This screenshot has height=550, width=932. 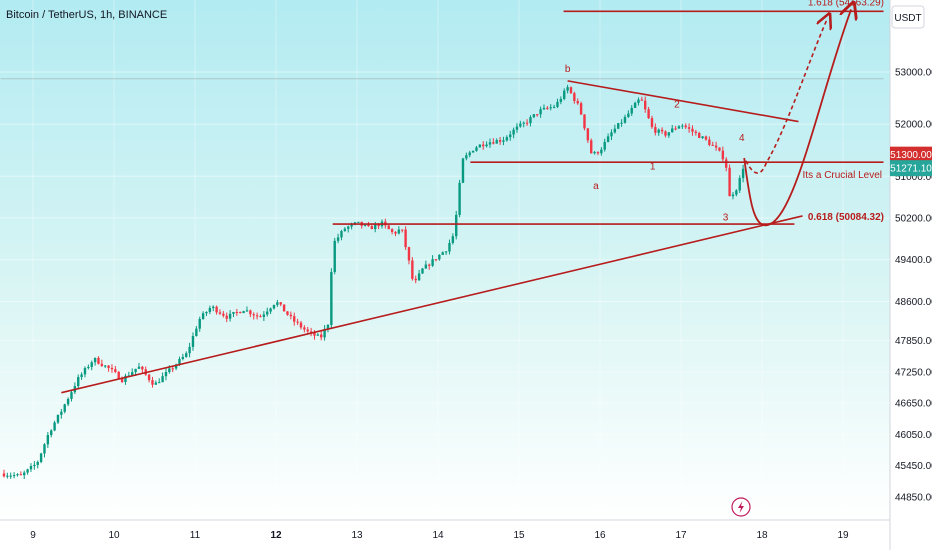 What do you see at coordinates (913, 372) in the screenshot?
I see `price-tick-label: 47250.00` at bounding box center [913, 372].